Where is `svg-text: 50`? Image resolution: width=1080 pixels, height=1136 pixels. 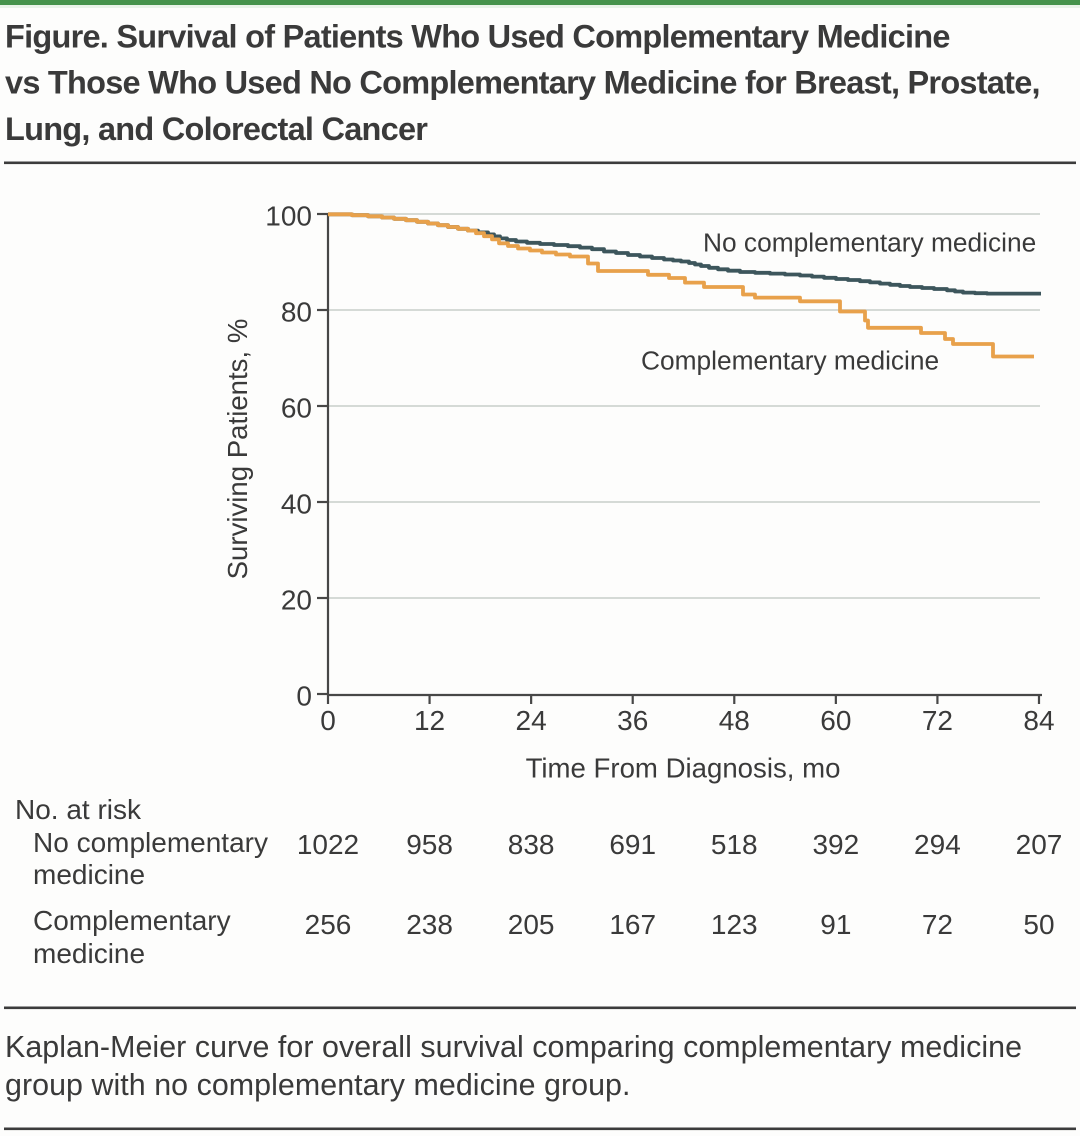 svg-text: 50 is located at coordinates (1038, 924).